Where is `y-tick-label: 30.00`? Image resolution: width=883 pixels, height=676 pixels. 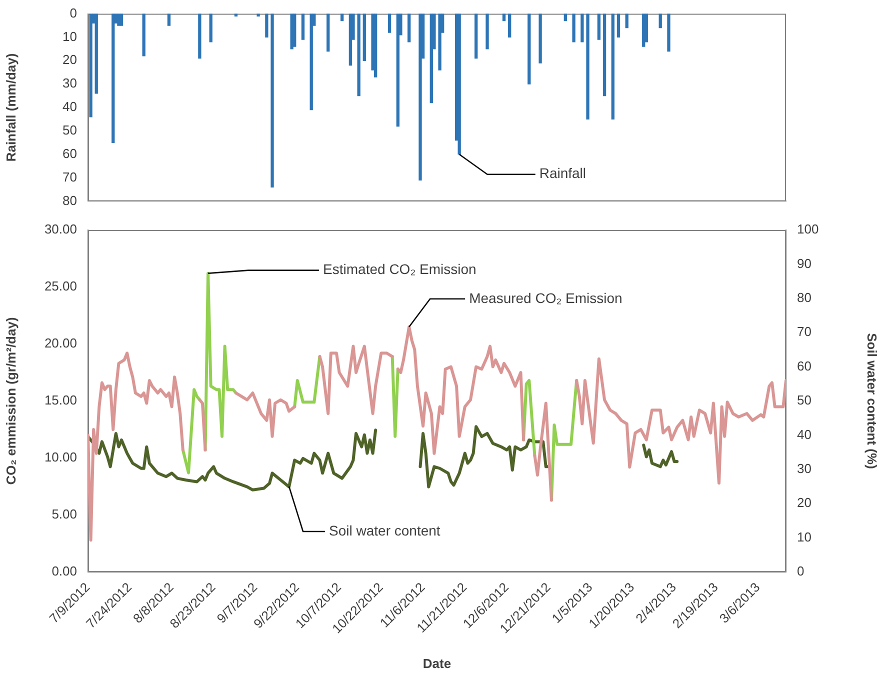
y-tick-label: 30.00 is located at coordinates (60, 229).